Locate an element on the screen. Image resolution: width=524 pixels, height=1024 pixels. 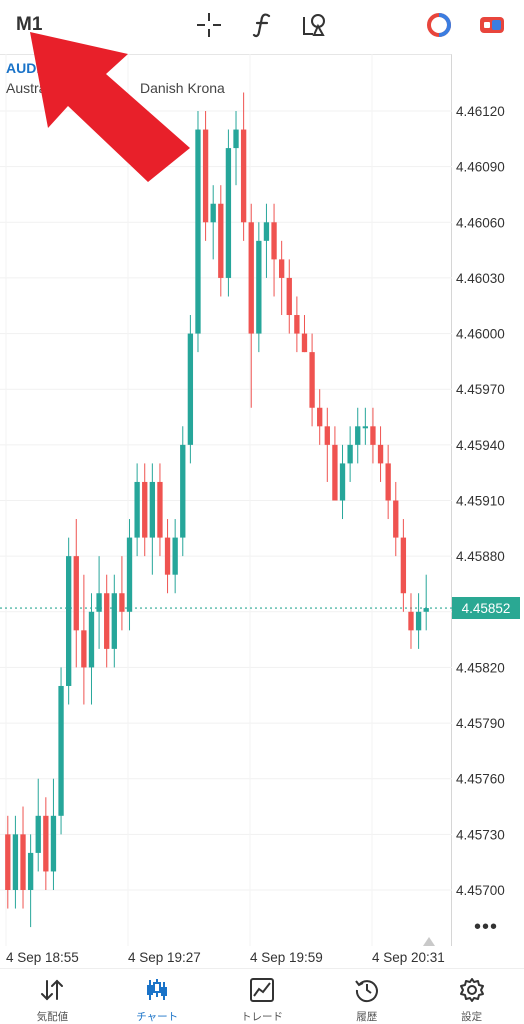
time-tick-label: 4 Sep 18:55 is located at coordinates (42, 957).